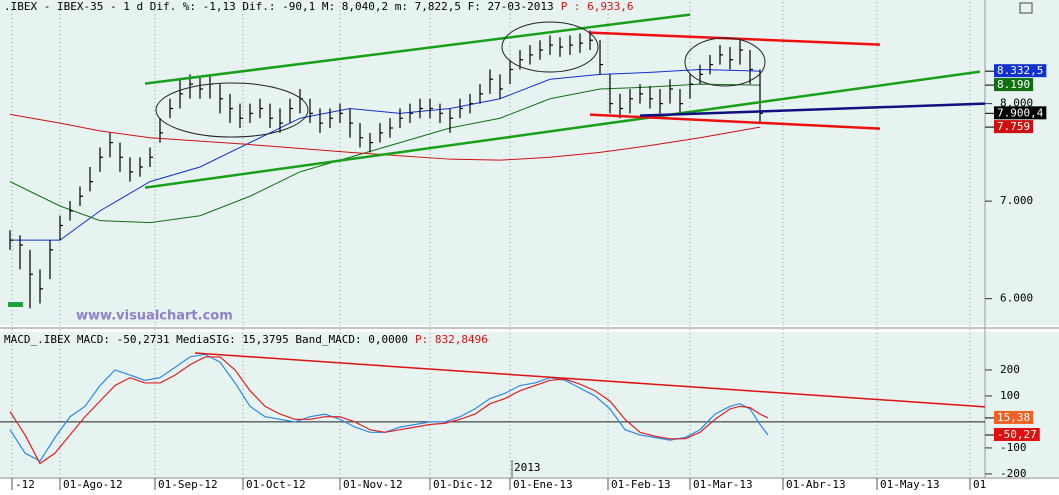 This screenshot has width=1059, height=495. What do you see at coordinates (154, 316) in the screenshot?
I see `watermark: www.visualchart.com` at bounding box center [154, 316].